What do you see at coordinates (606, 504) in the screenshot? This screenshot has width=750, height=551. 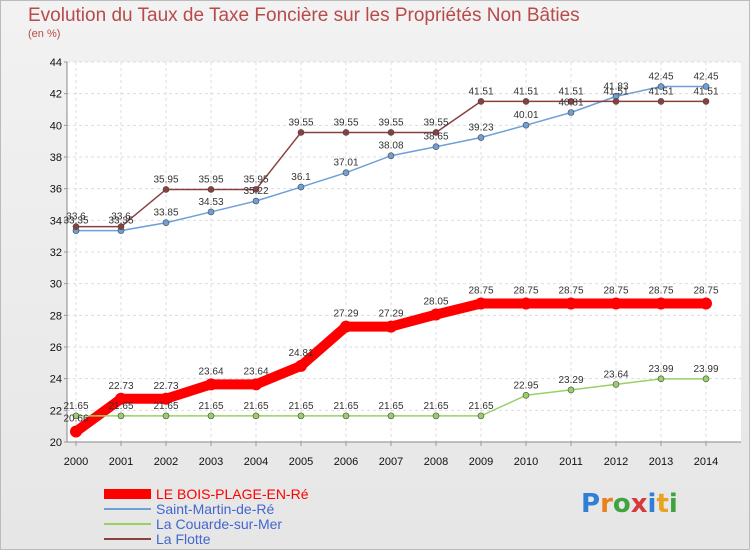 I see `logo-letter: r` at bounding box center [606, 504].